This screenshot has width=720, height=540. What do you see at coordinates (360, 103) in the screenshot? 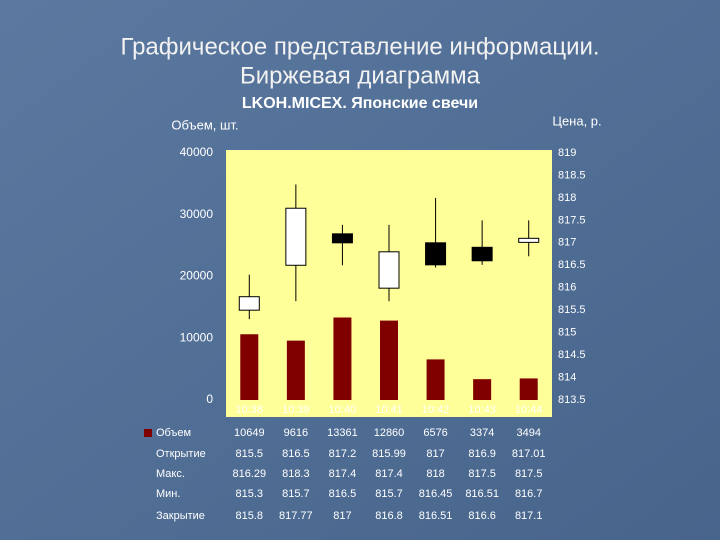
I see `chart-title: LKOH.MICEX. Японские свечи` at bounding box center [360, 103].